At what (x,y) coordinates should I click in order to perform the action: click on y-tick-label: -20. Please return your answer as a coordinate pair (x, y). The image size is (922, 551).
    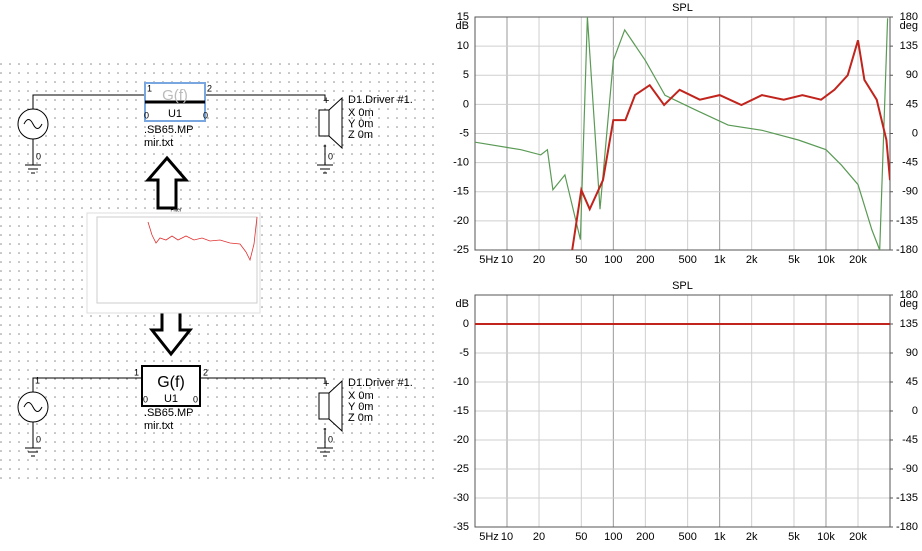
    Looking at the image, I should click on (461, 221).